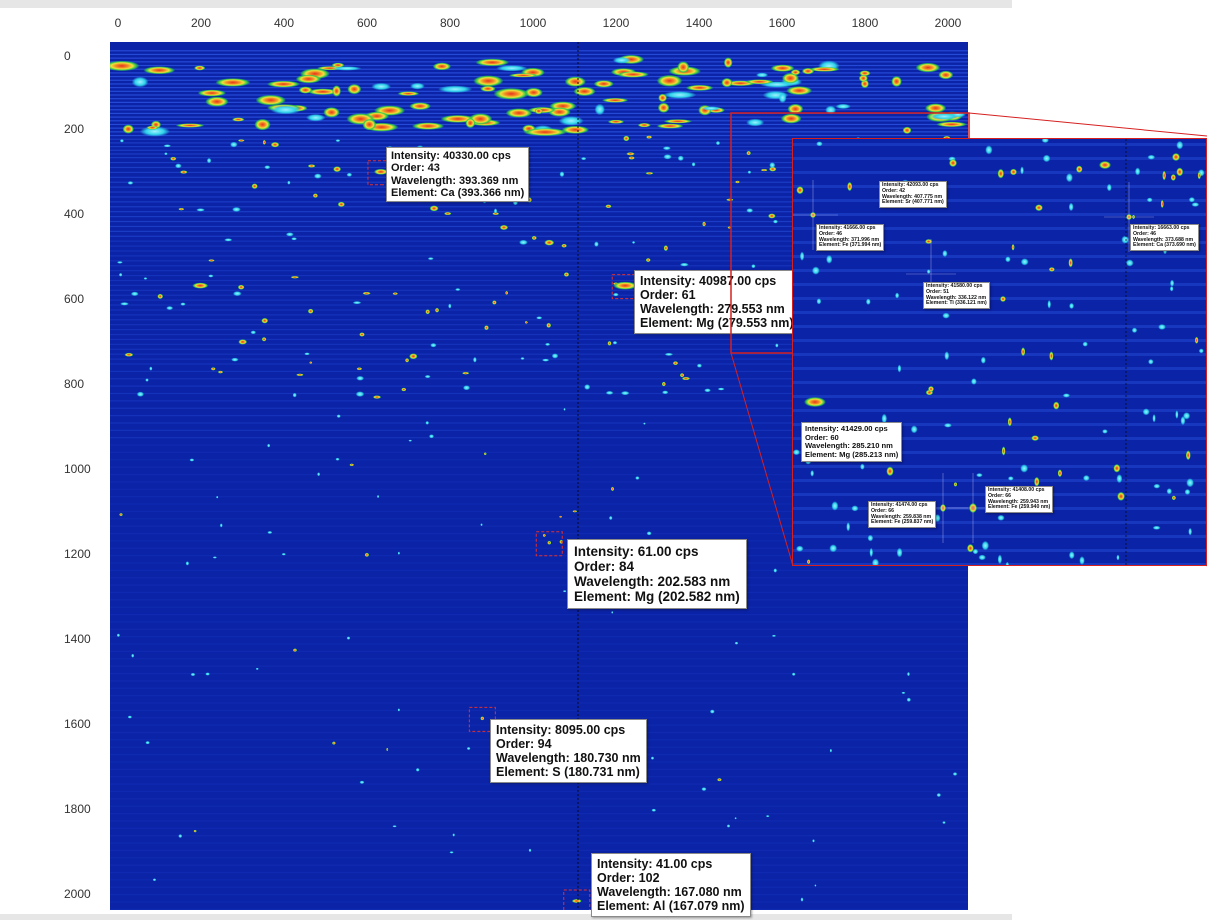 The width and height of the screenshot is (1207, 920). What do you see at coordinates (506, 917) in the screenshot?
I see `bottom-scrollbar-strip` at bounding box center [506, 917].